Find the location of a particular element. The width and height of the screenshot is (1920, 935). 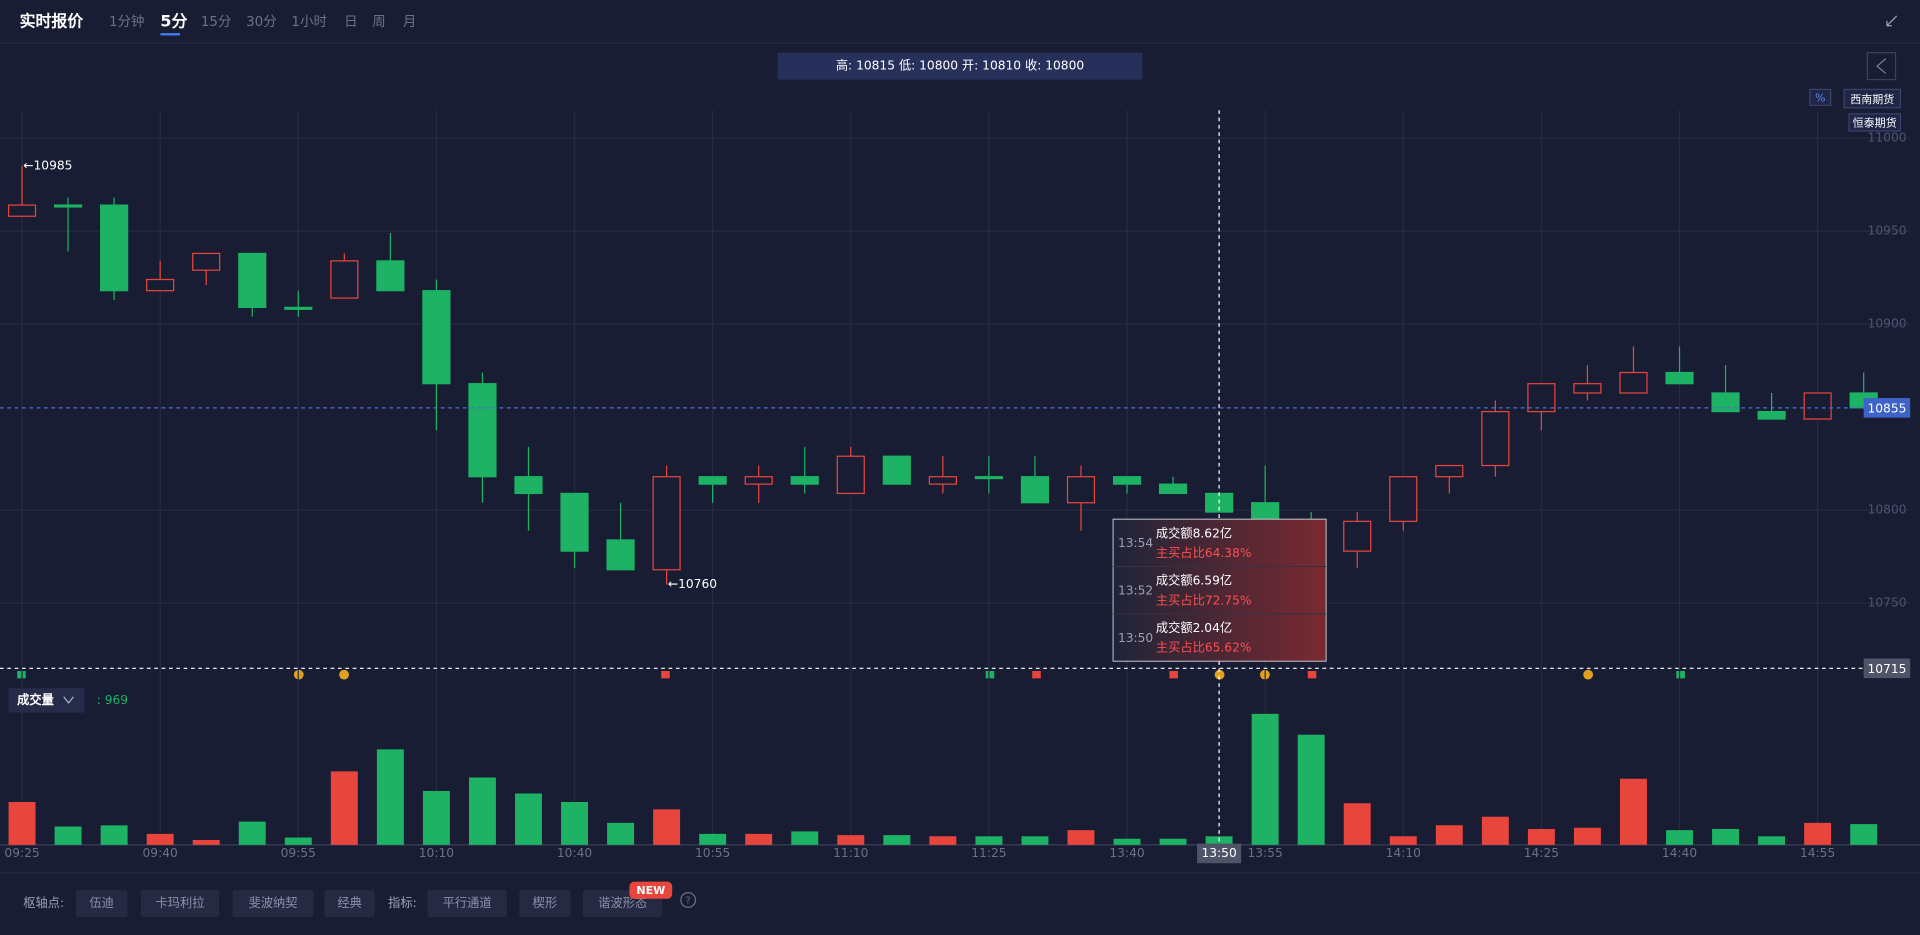

crosshair-y-tag-box is located at coordinates (1887, 668).